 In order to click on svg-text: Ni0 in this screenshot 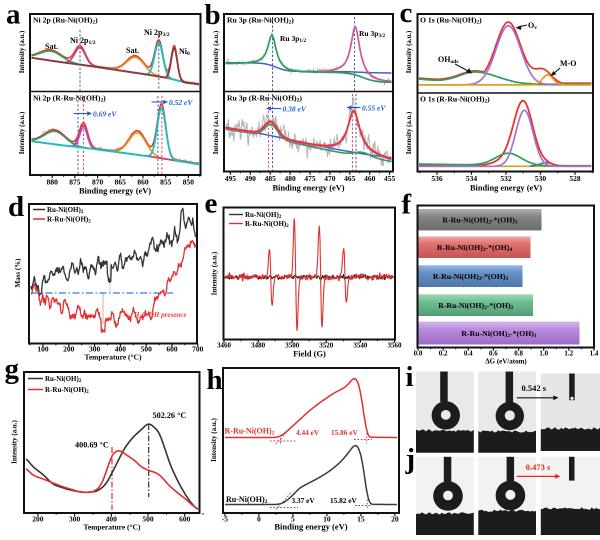, I will do `click(184, 52)`.